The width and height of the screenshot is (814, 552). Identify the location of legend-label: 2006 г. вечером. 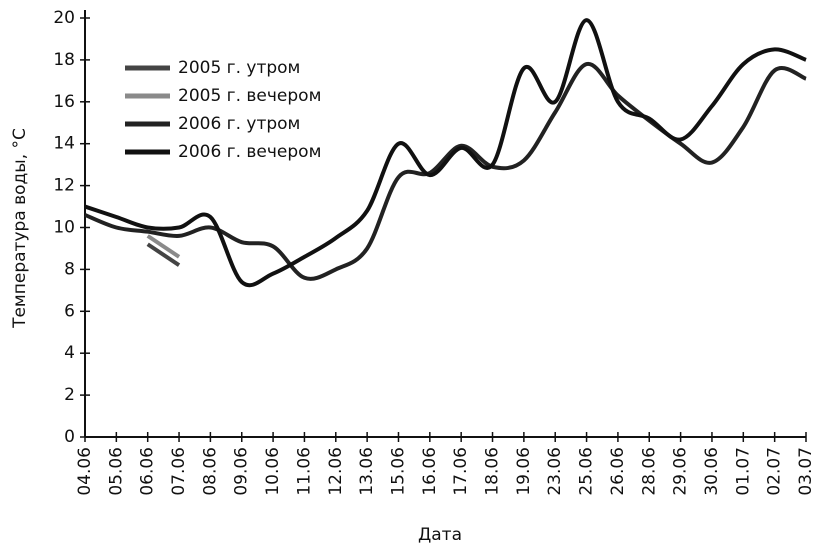
(249, 152).